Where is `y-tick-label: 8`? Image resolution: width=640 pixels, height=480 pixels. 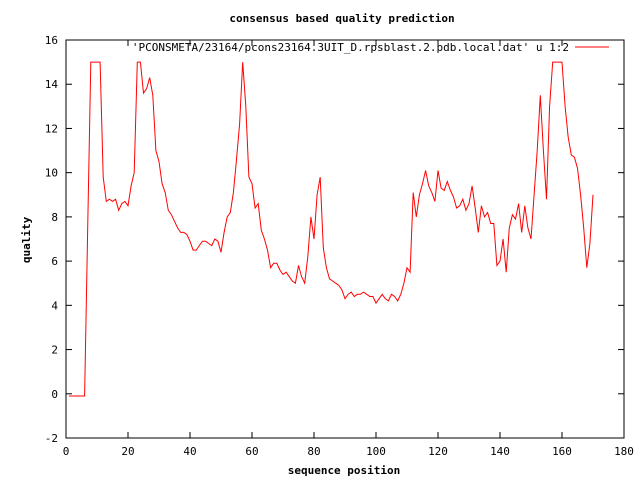
y-tick-label: 8 is located at coordinates (54, 217).